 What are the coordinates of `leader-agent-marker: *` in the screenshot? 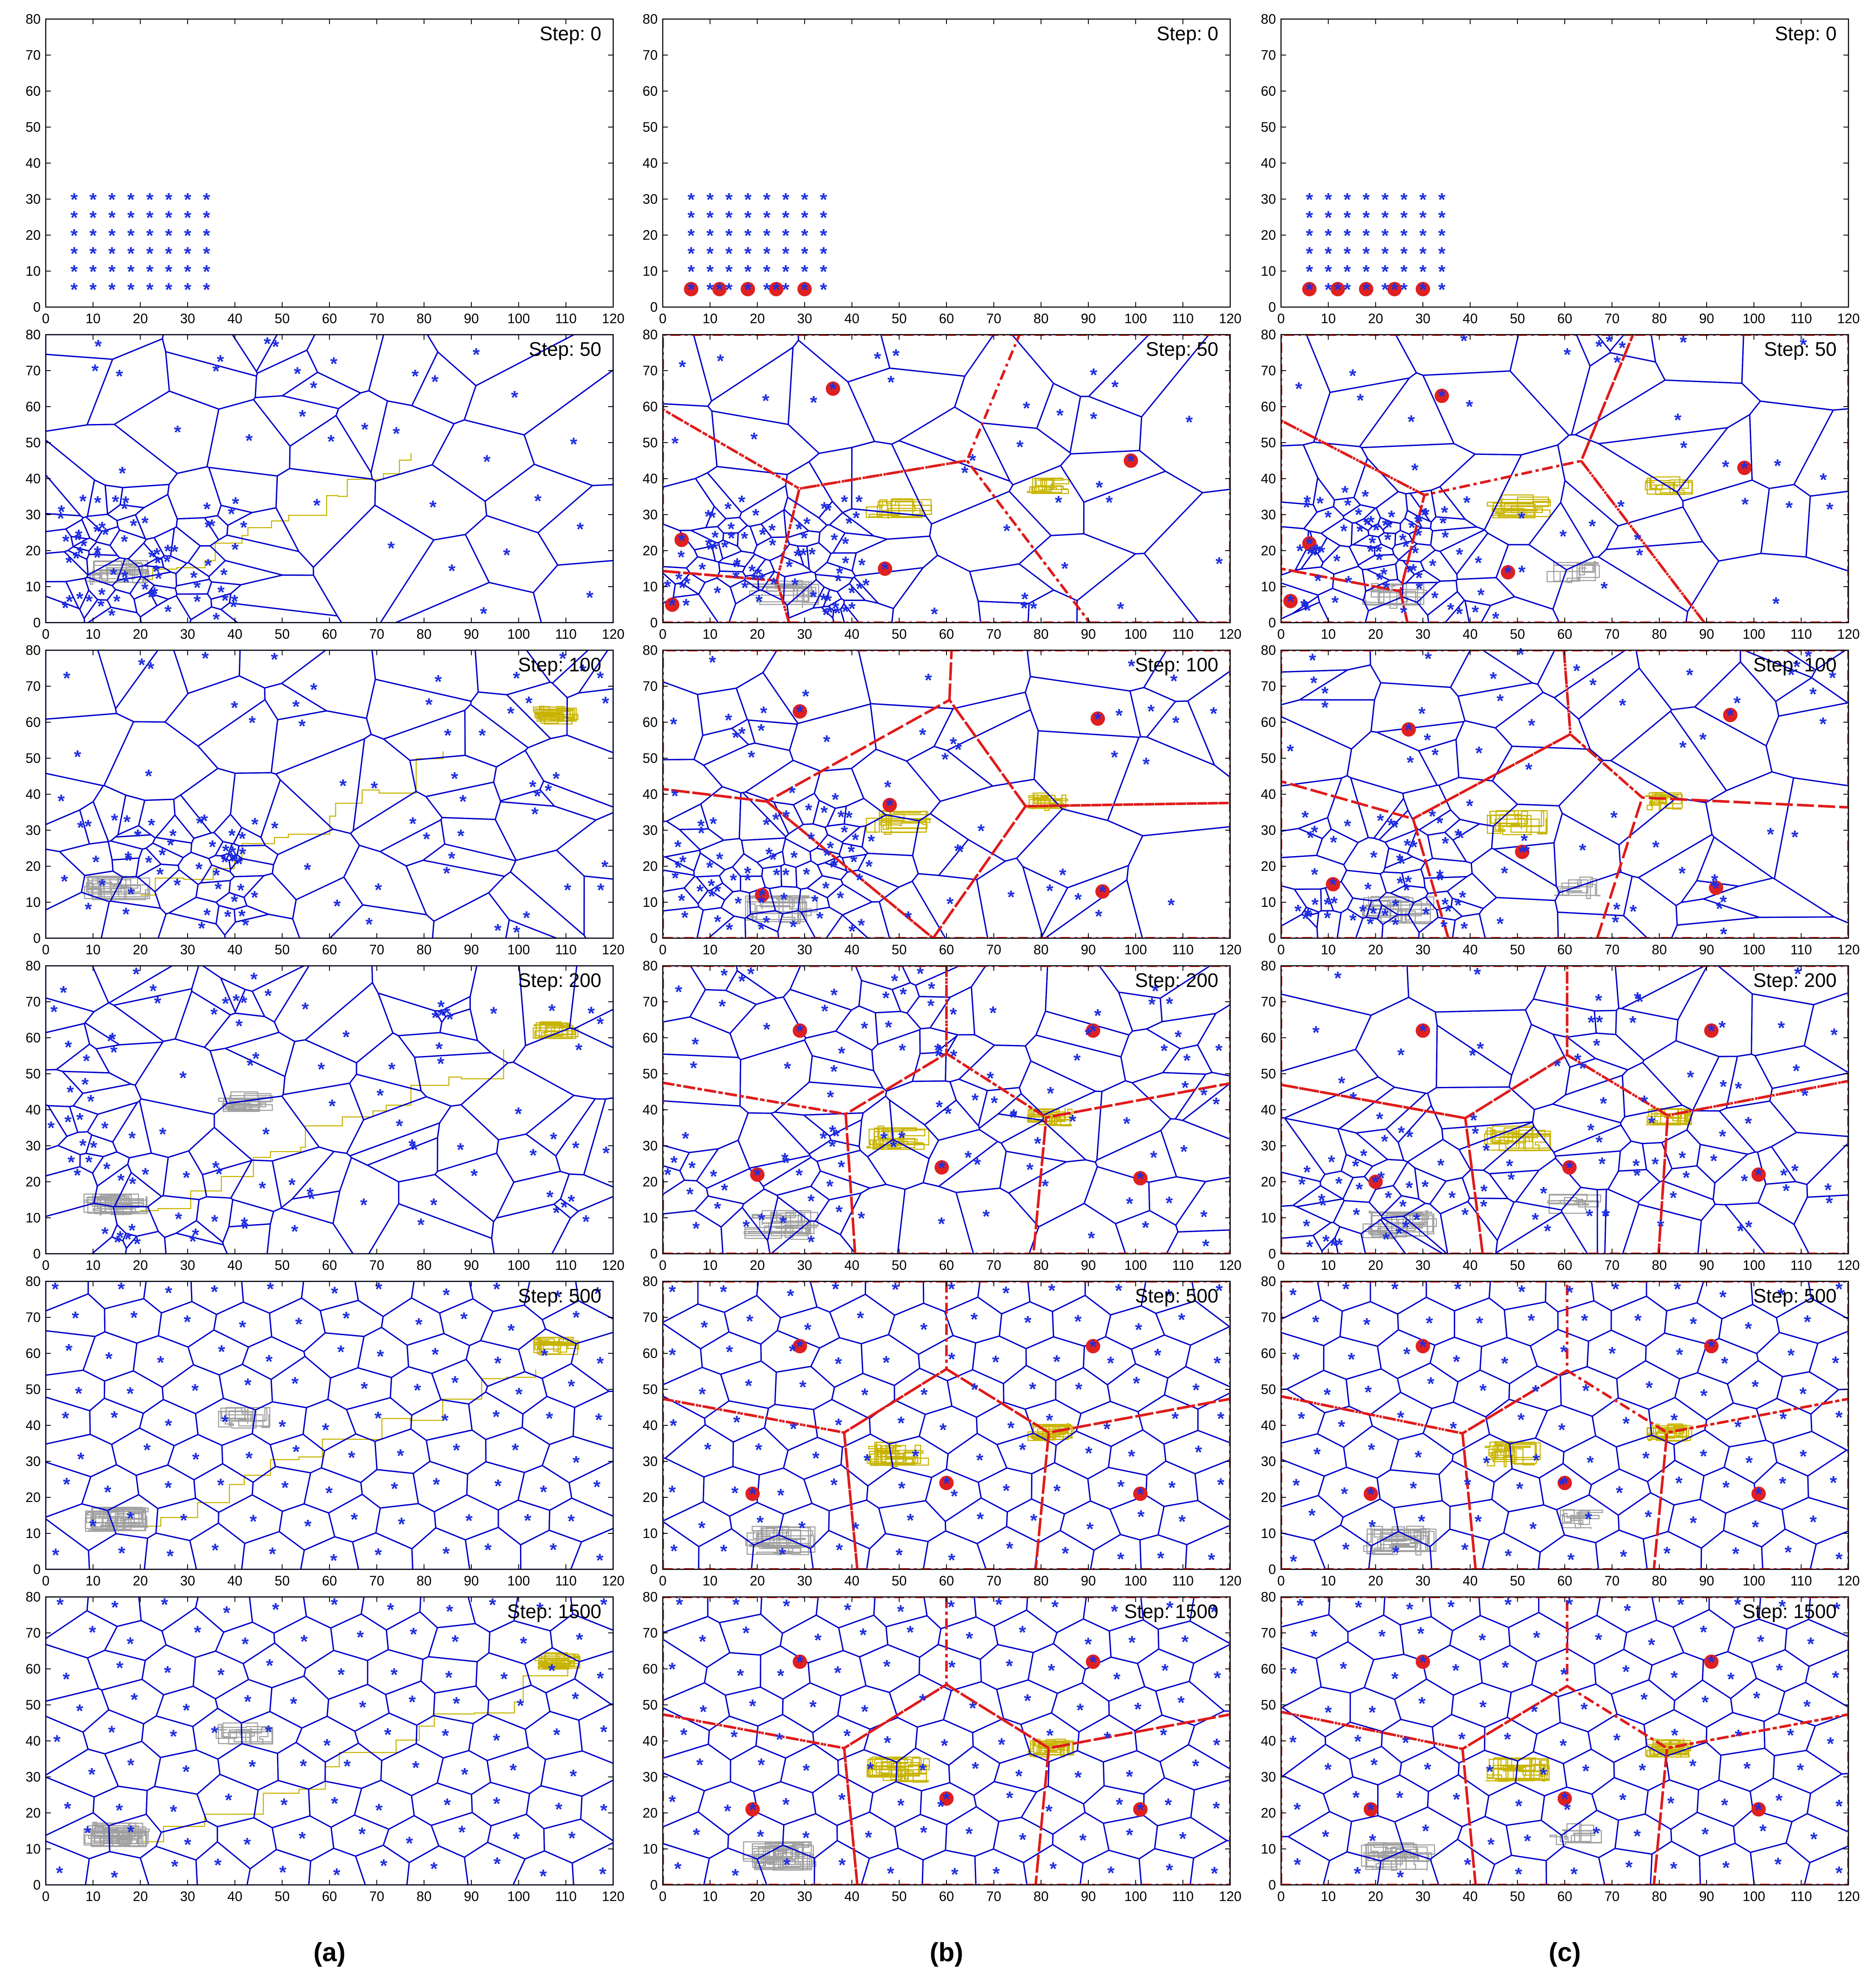 It's located at (800, 1663).